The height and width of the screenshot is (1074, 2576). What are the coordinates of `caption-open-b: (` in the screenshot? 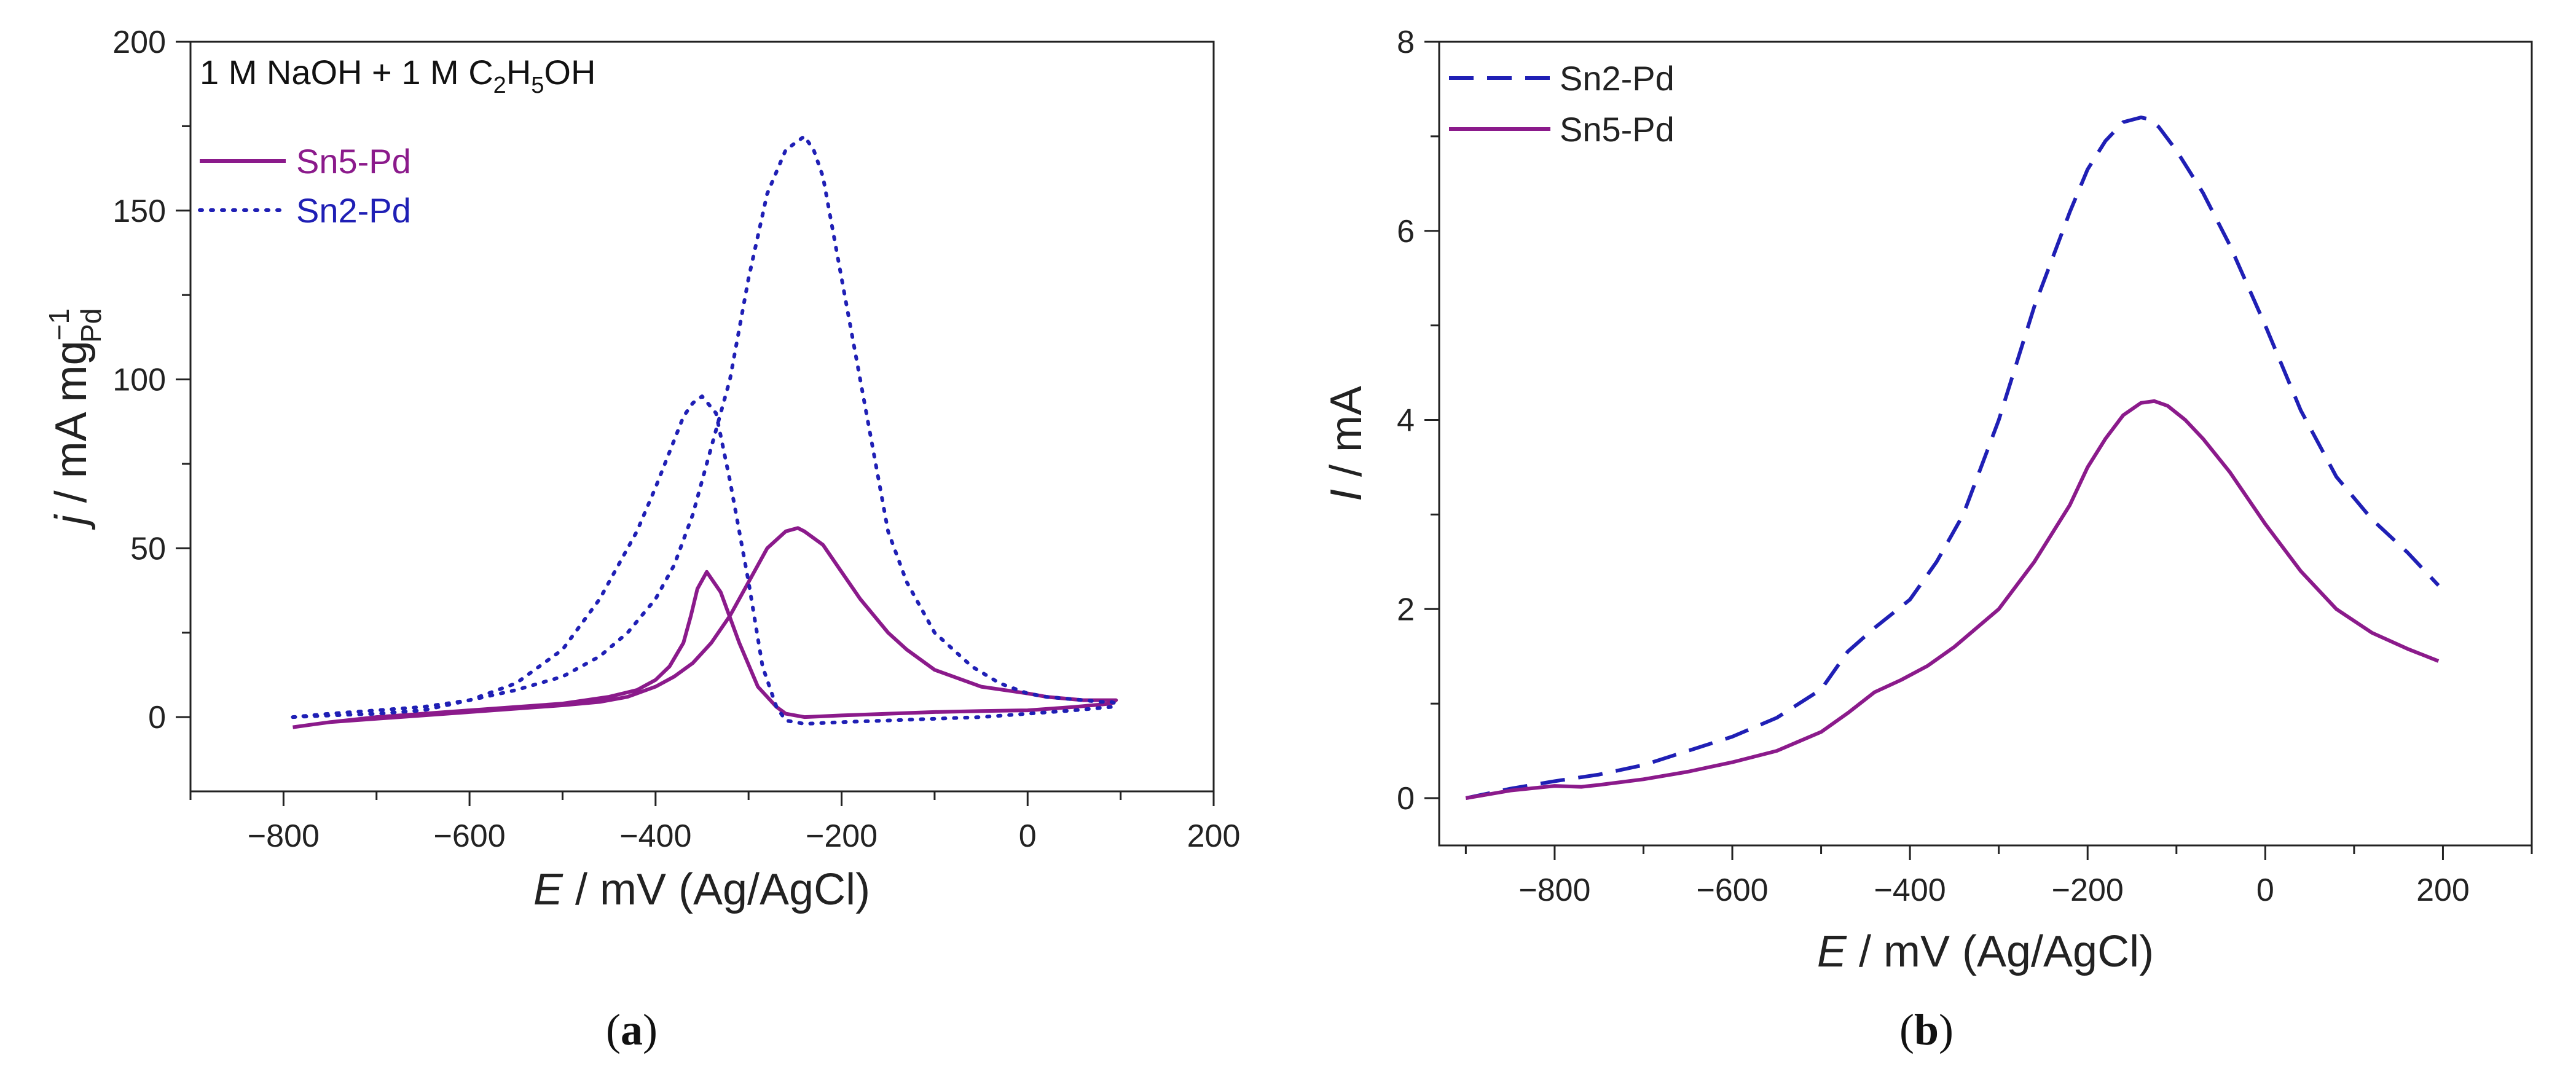 It's located at (1906, 1029).